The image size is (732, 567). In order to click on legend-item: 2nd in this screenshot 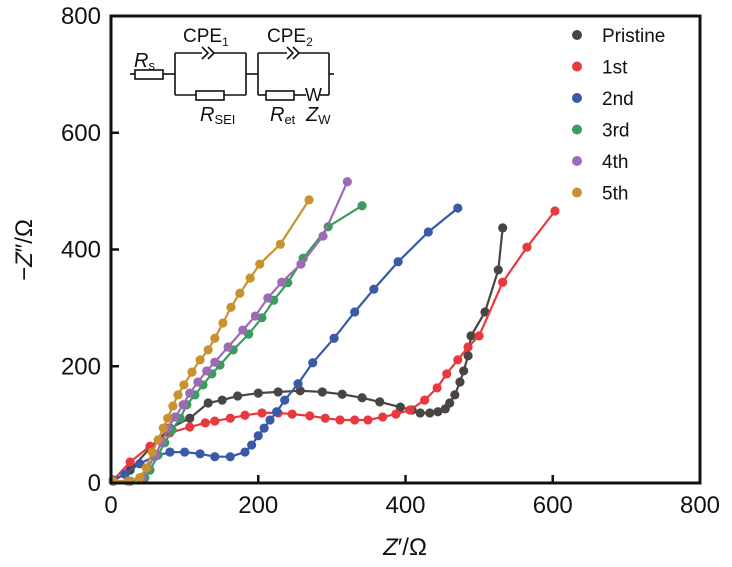, I will do `click(603, 99)`.